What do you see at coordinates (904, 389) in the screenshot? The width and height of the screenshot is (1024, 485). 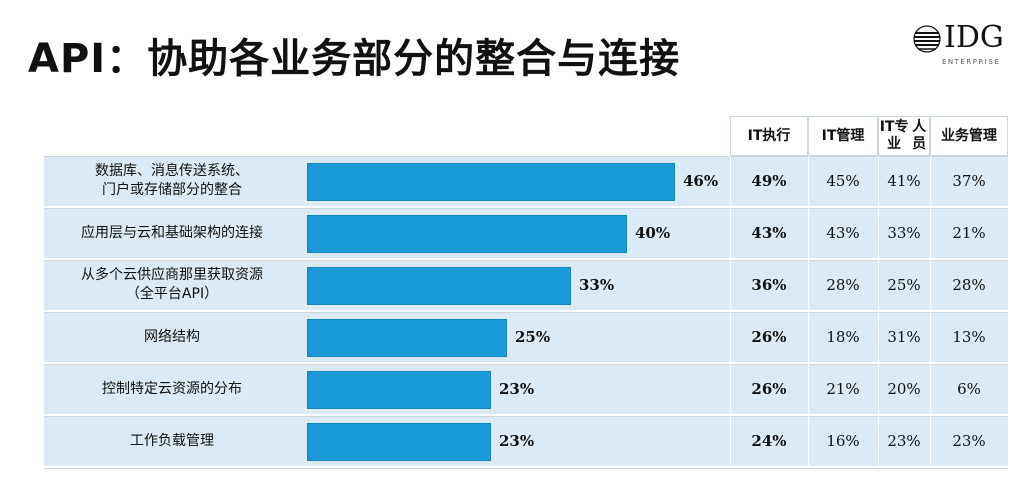 I see `table-cell: 20%` at bounding box center [904, 389].